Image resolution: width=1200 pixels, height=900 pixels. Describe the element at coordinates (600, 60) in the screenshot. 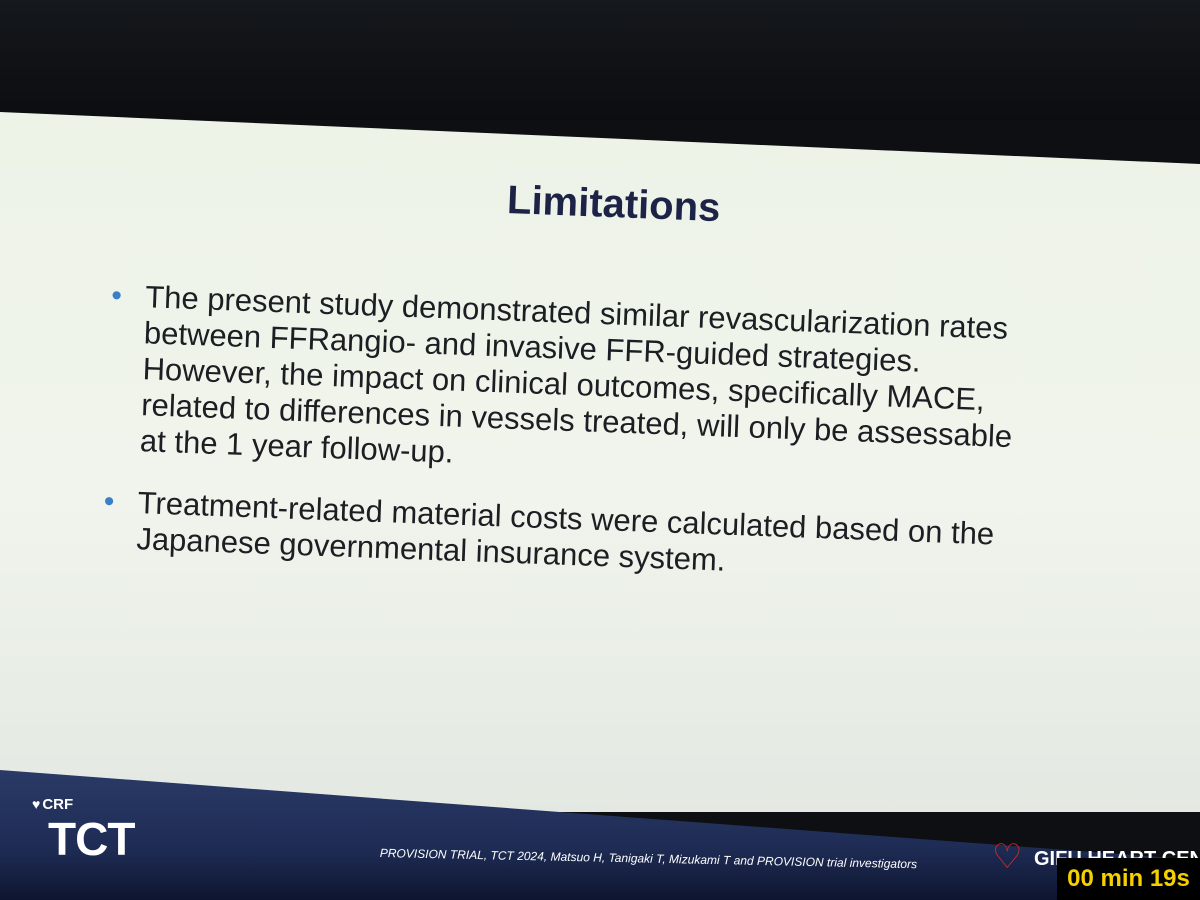

I see `dark-room-background` at that location.